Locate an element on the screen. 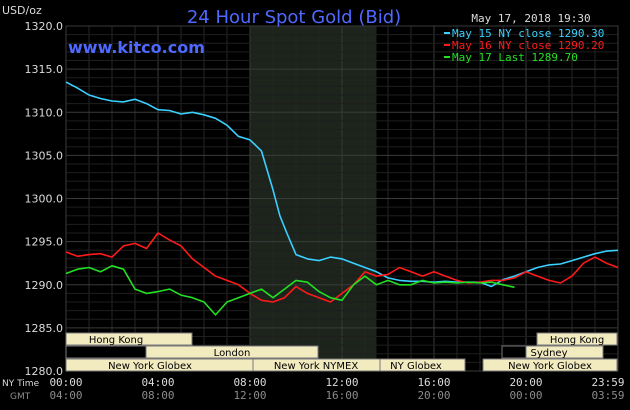 The width and height of the screenshot is (630, 410). session-label-ny-nymex: New York NYMEX is located at coordinates (316, 366).